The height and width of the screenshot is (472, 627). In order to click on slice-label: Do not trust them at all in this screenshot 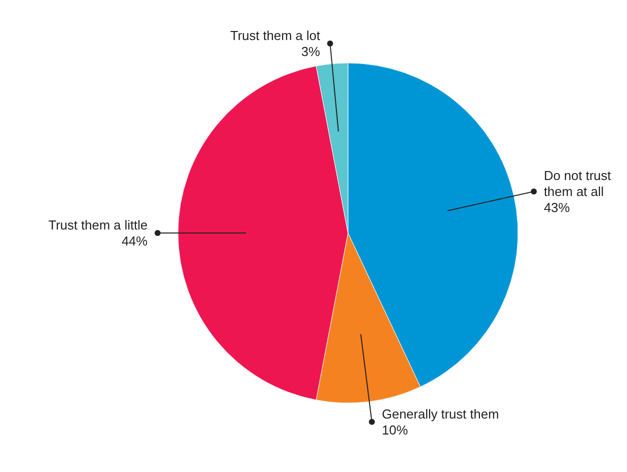, I will do `click(578, 184)`.